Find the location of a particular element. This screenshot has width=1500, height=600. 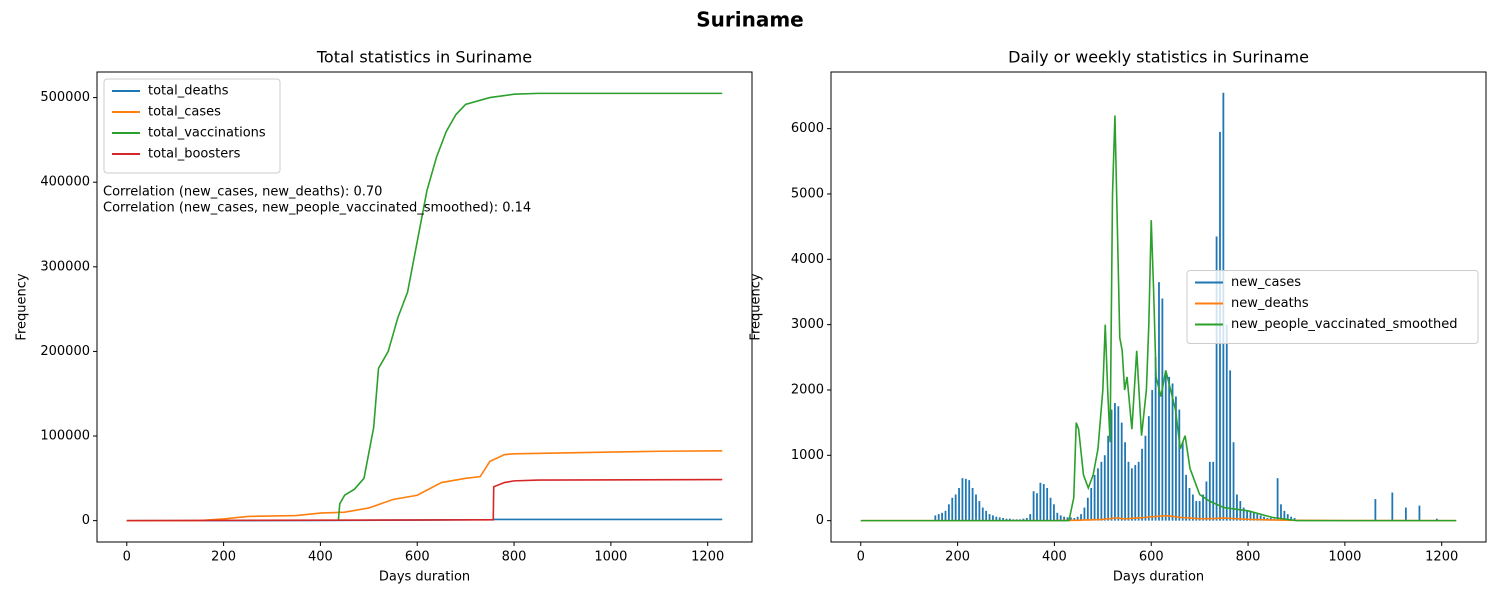

legend-label: new_cases is located at coordinates (1266, 282).